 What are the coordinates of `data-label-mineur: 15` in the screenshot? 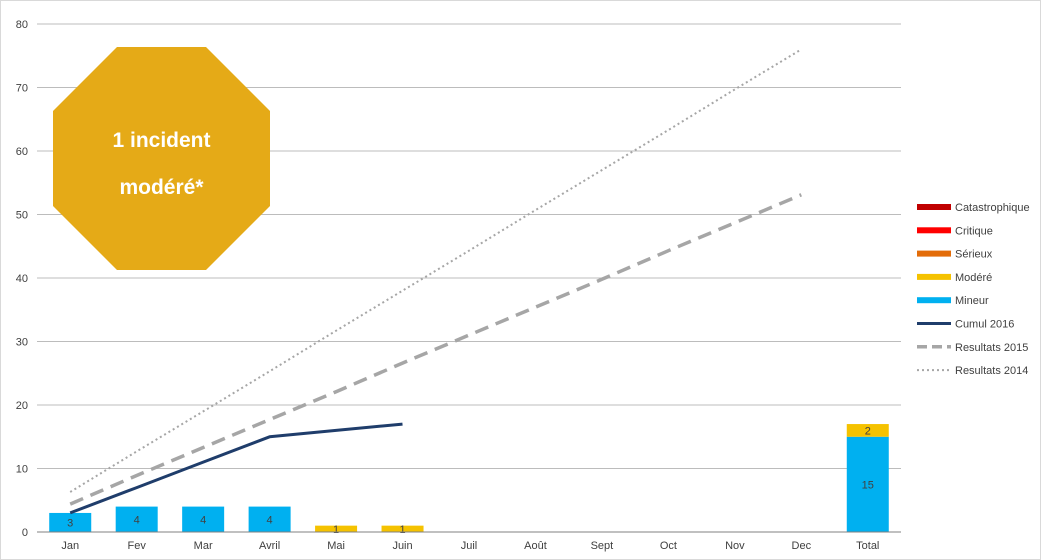 It's located at (868, 485).